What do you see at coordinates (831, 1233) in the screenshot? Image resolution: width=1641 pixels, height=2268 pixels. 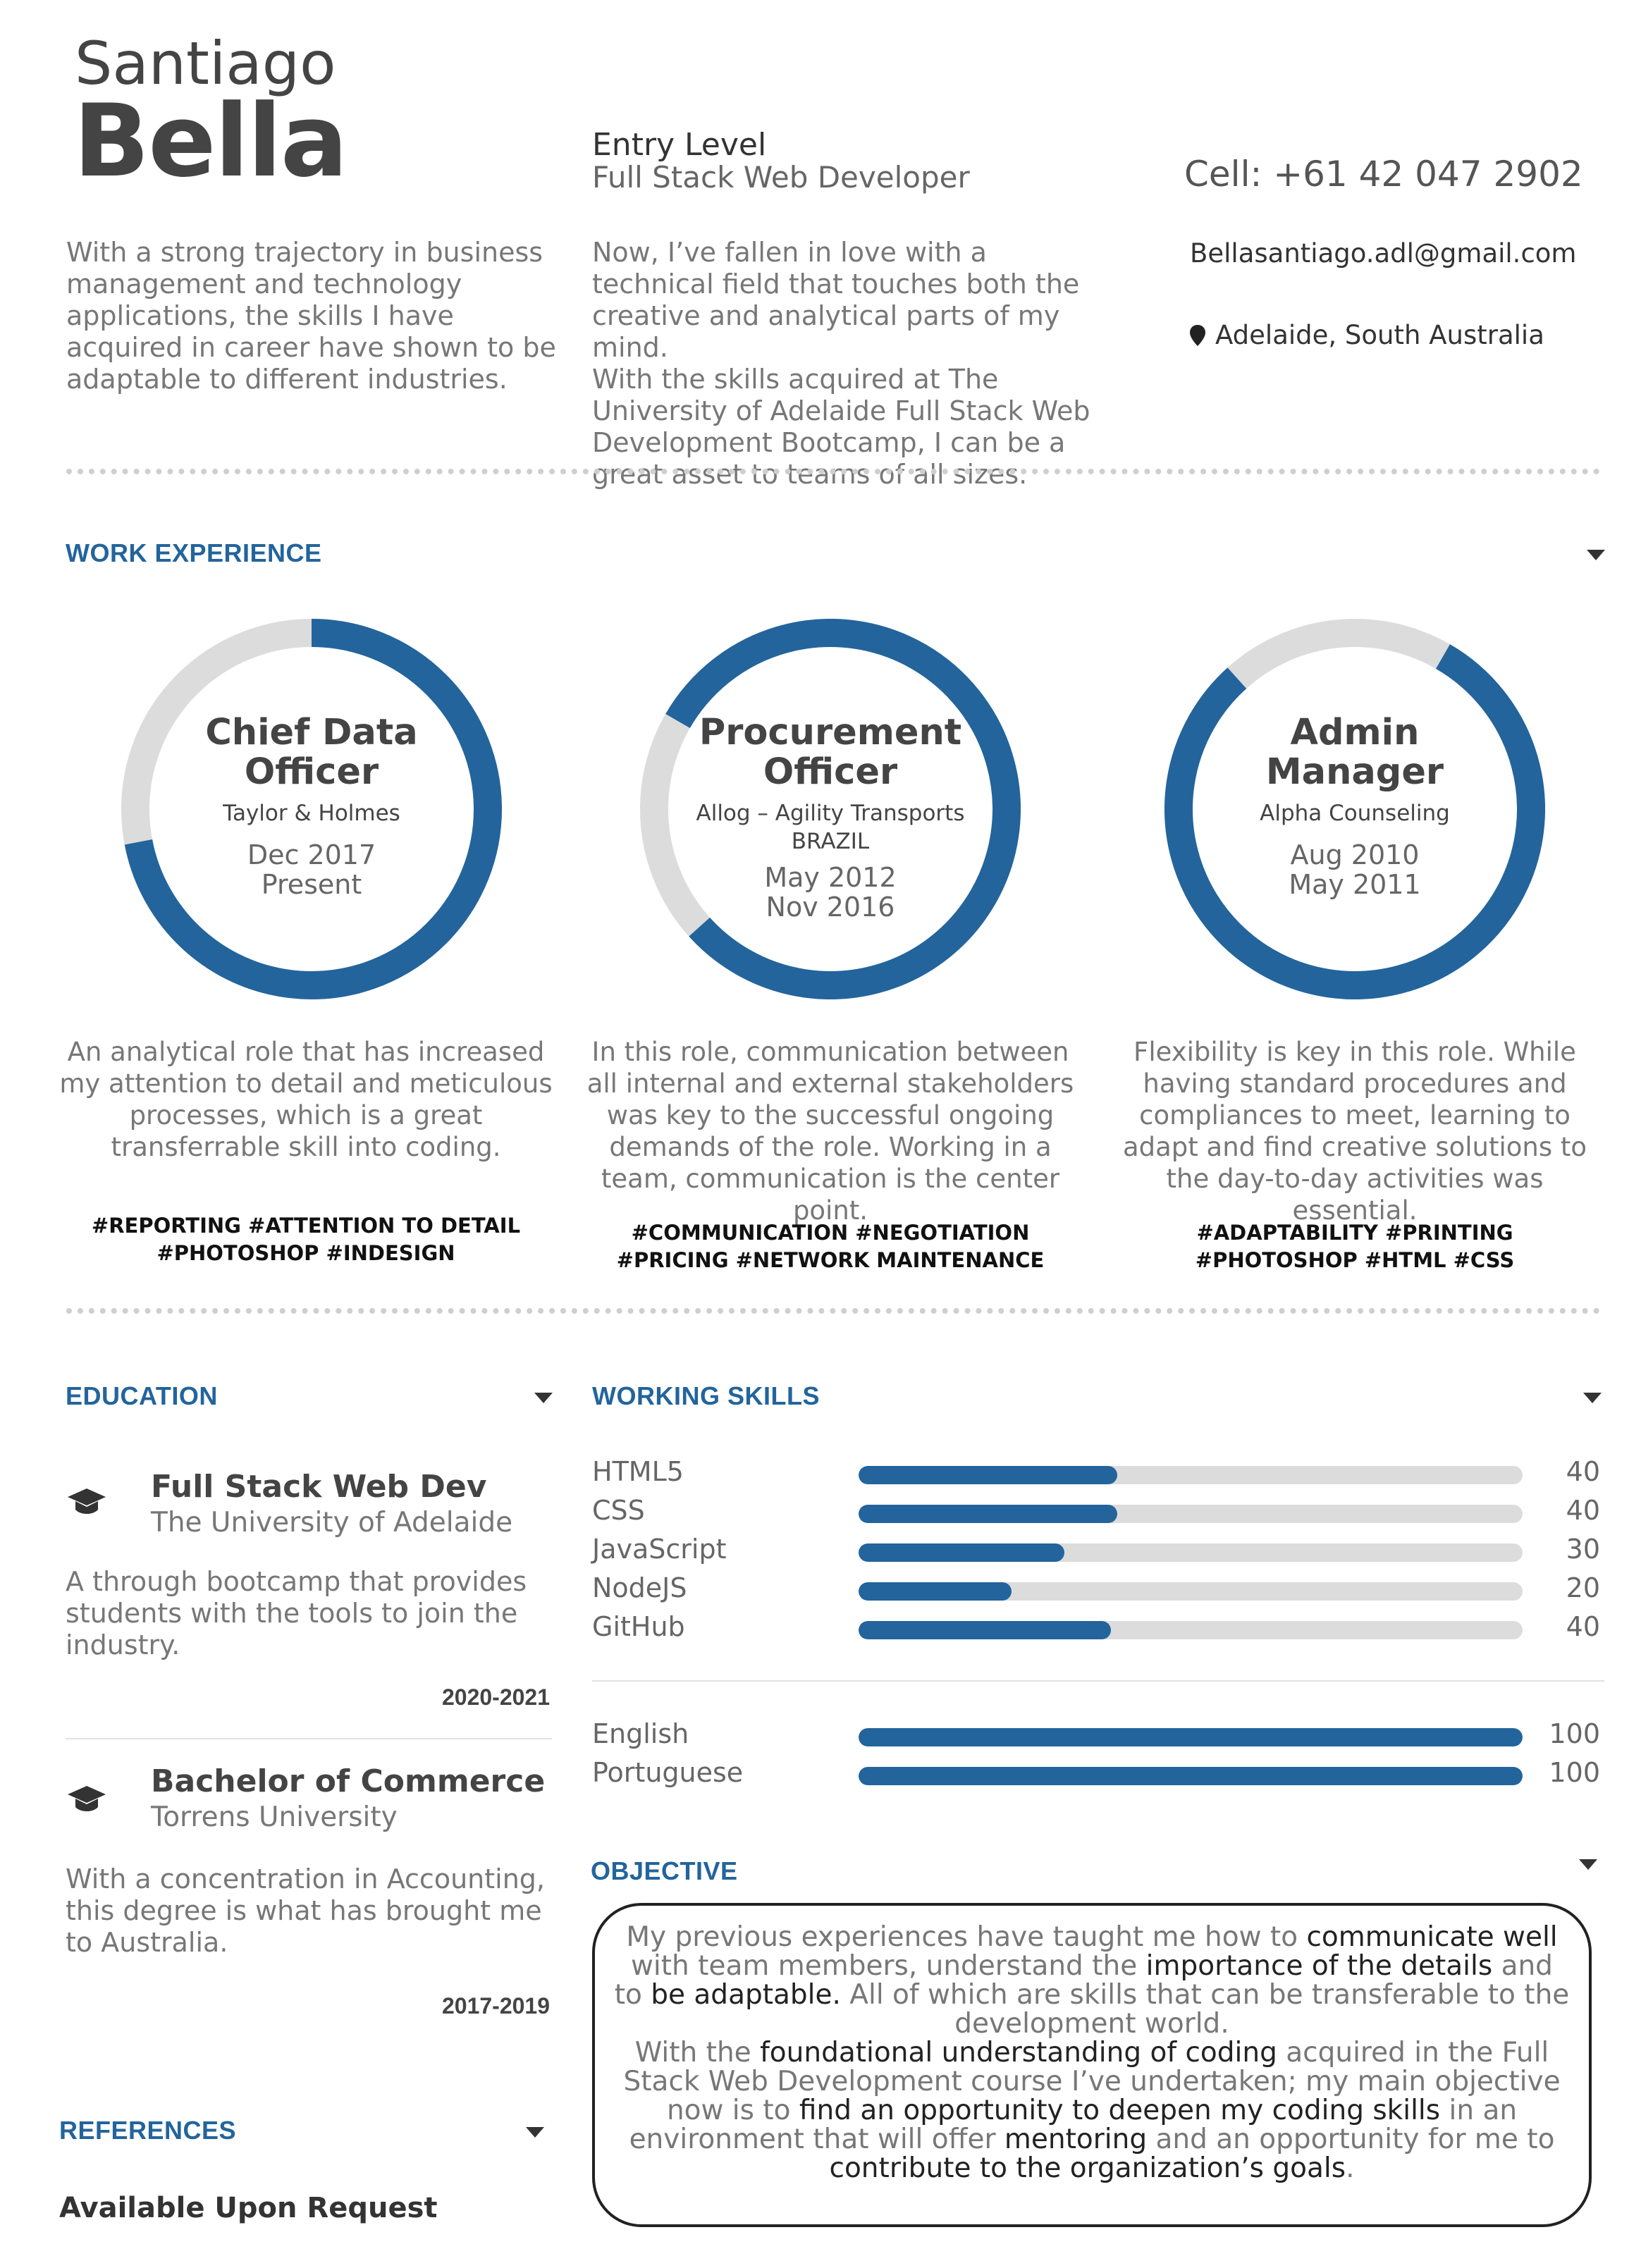 I see `tags-line: #COMMUNICATION #NEGOTIATION` at bounding box center [831, 1233].